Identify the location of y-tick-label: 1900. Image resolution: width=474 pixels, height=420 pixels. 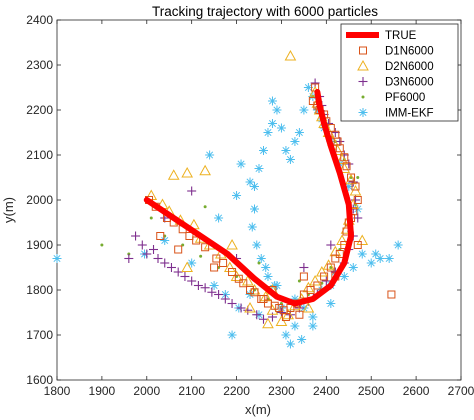
(39, 245).